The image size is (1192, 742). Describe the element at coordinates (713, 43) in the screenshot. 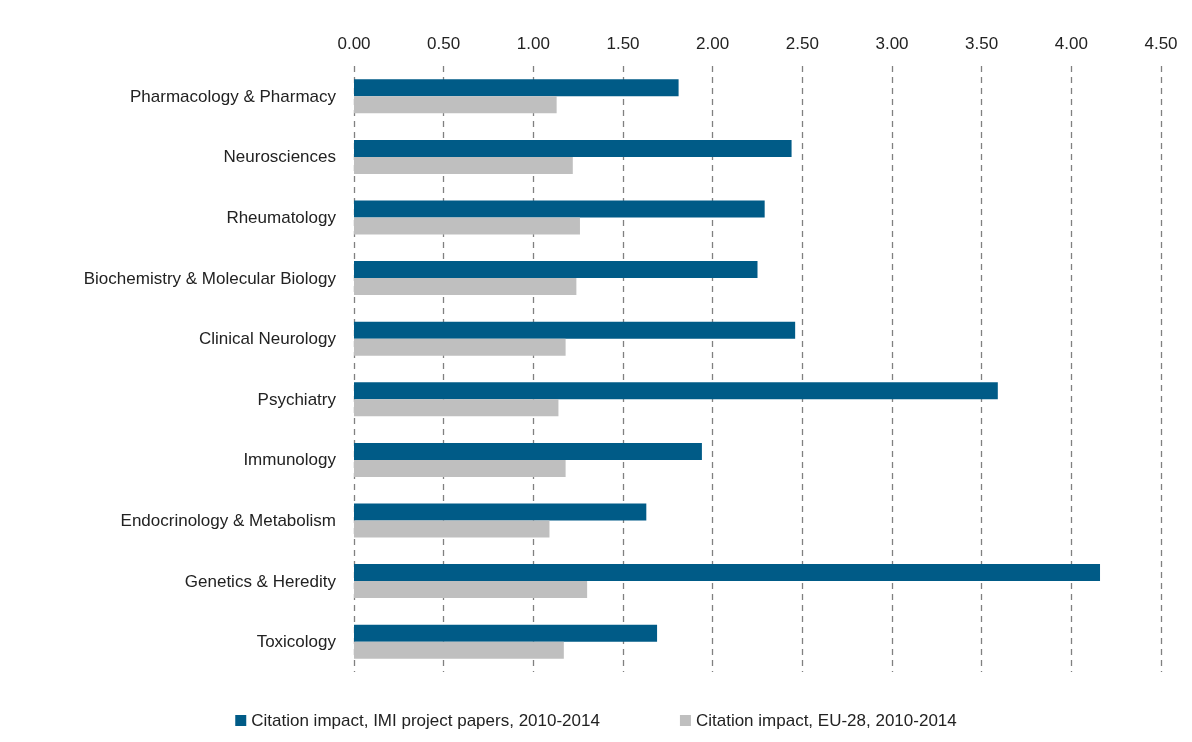

I see `x-tick-label: 2.00` at that location.